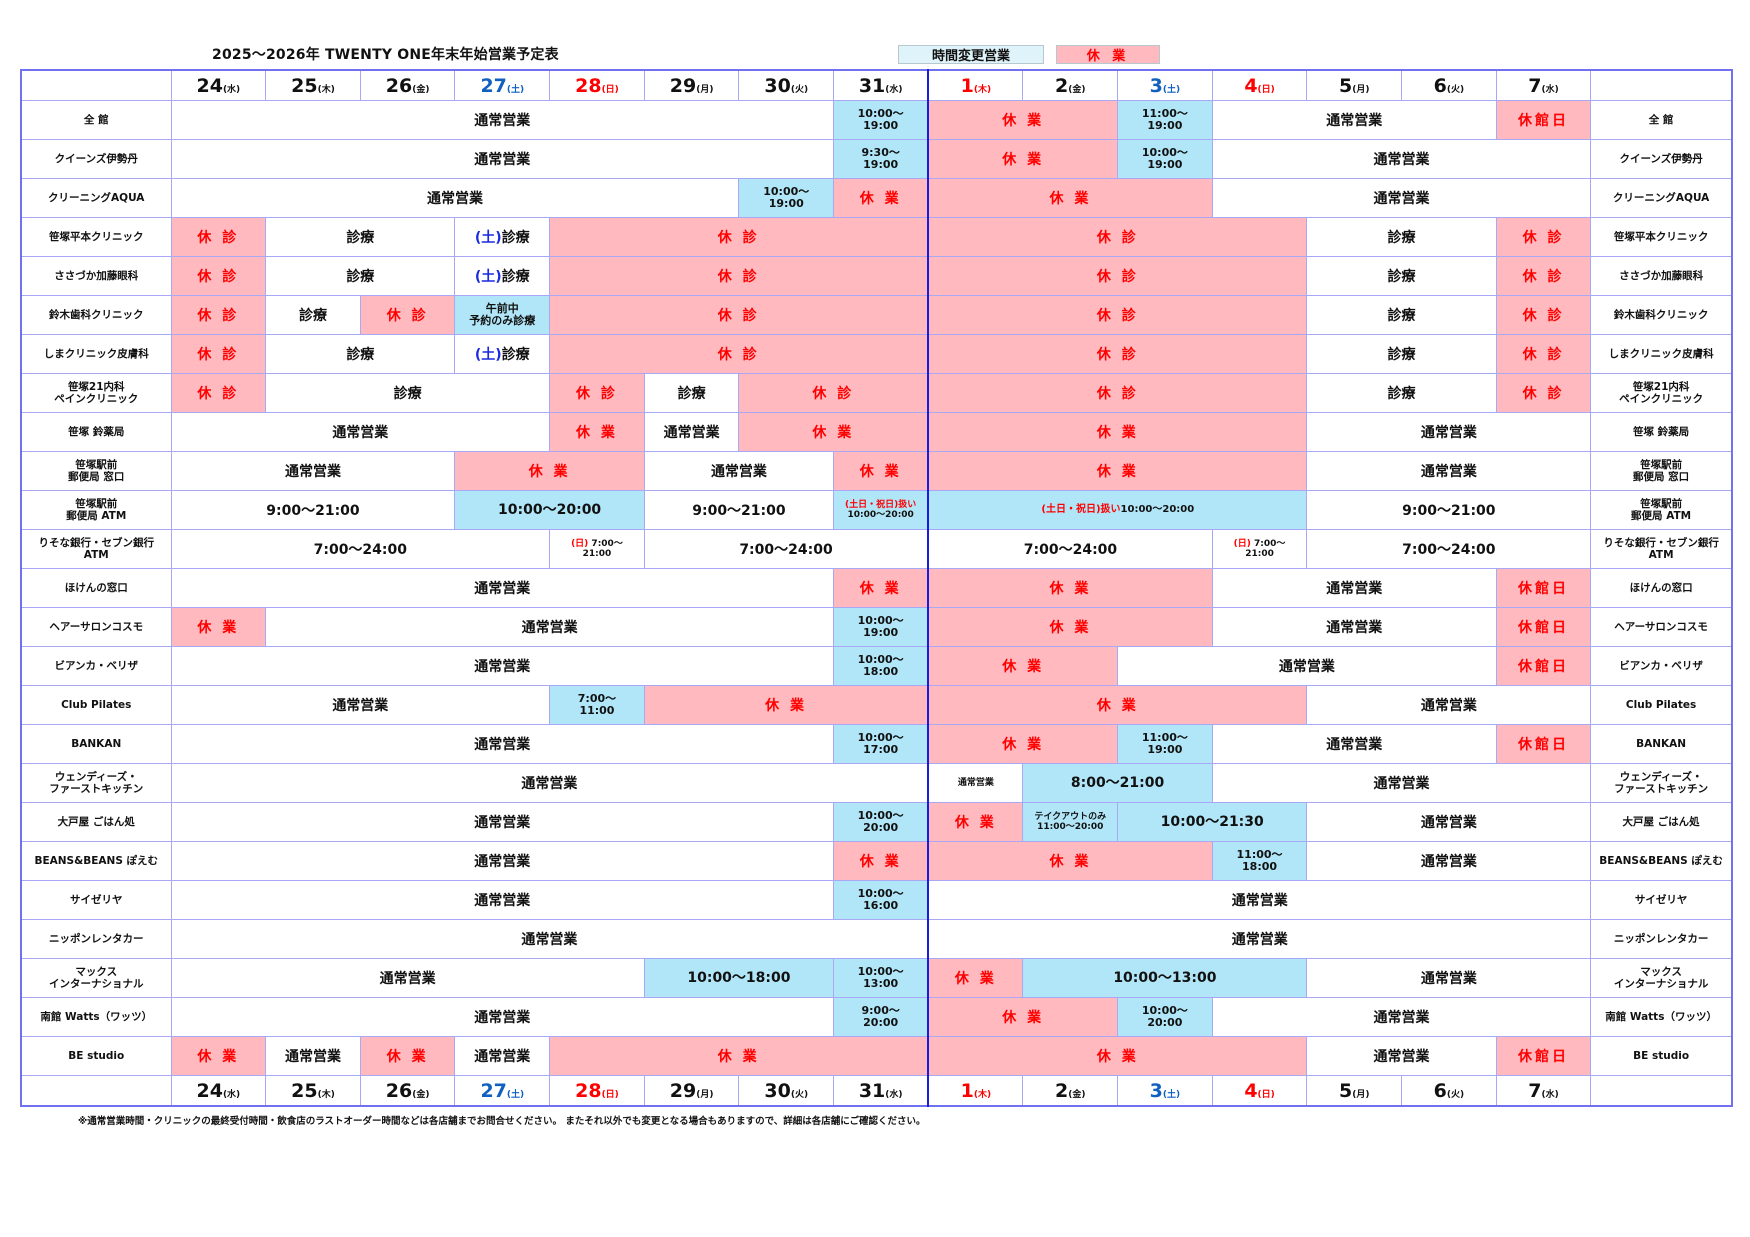 The image size is (1750, 1237). What do you see at coordinates (1661, 822) in the screenshot?
I see `store-name-right: 大戸屋 ごはん処` at bounding box center [1661, 822].